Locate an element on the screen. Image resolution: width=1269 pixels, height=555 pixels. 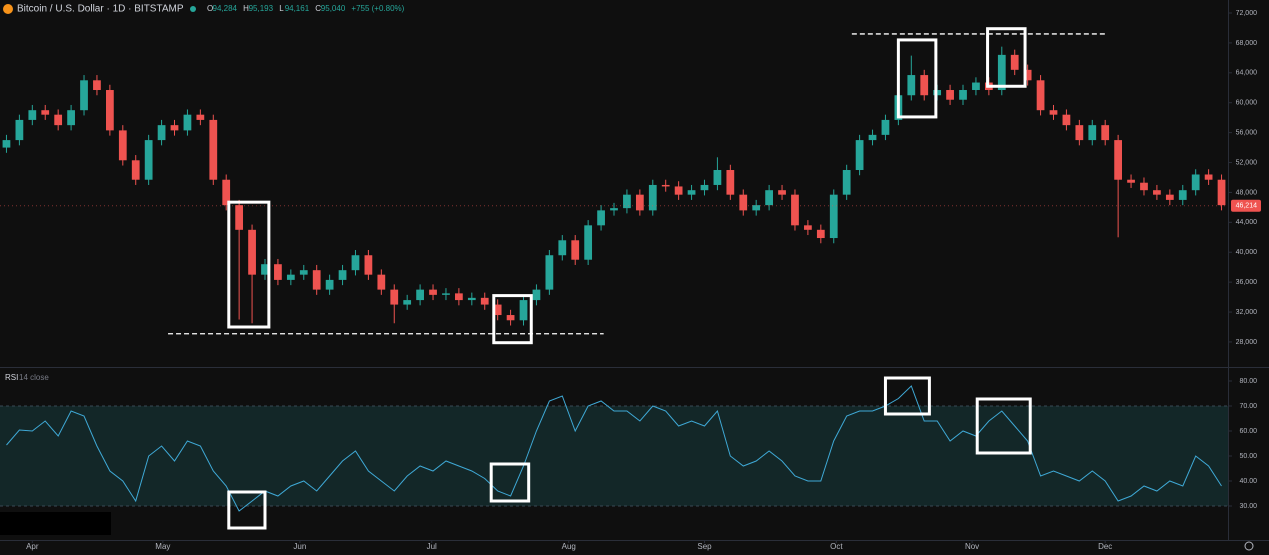
y-tick-label: 60.00 is located at coordinates (1248, 431).